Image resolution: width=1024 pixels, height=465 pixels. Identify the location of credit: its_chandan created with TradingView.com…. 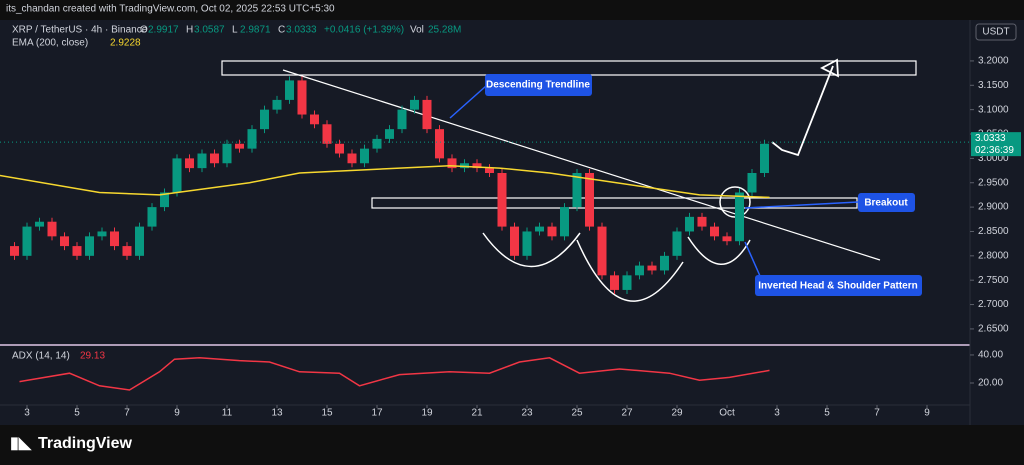
(170, 9).